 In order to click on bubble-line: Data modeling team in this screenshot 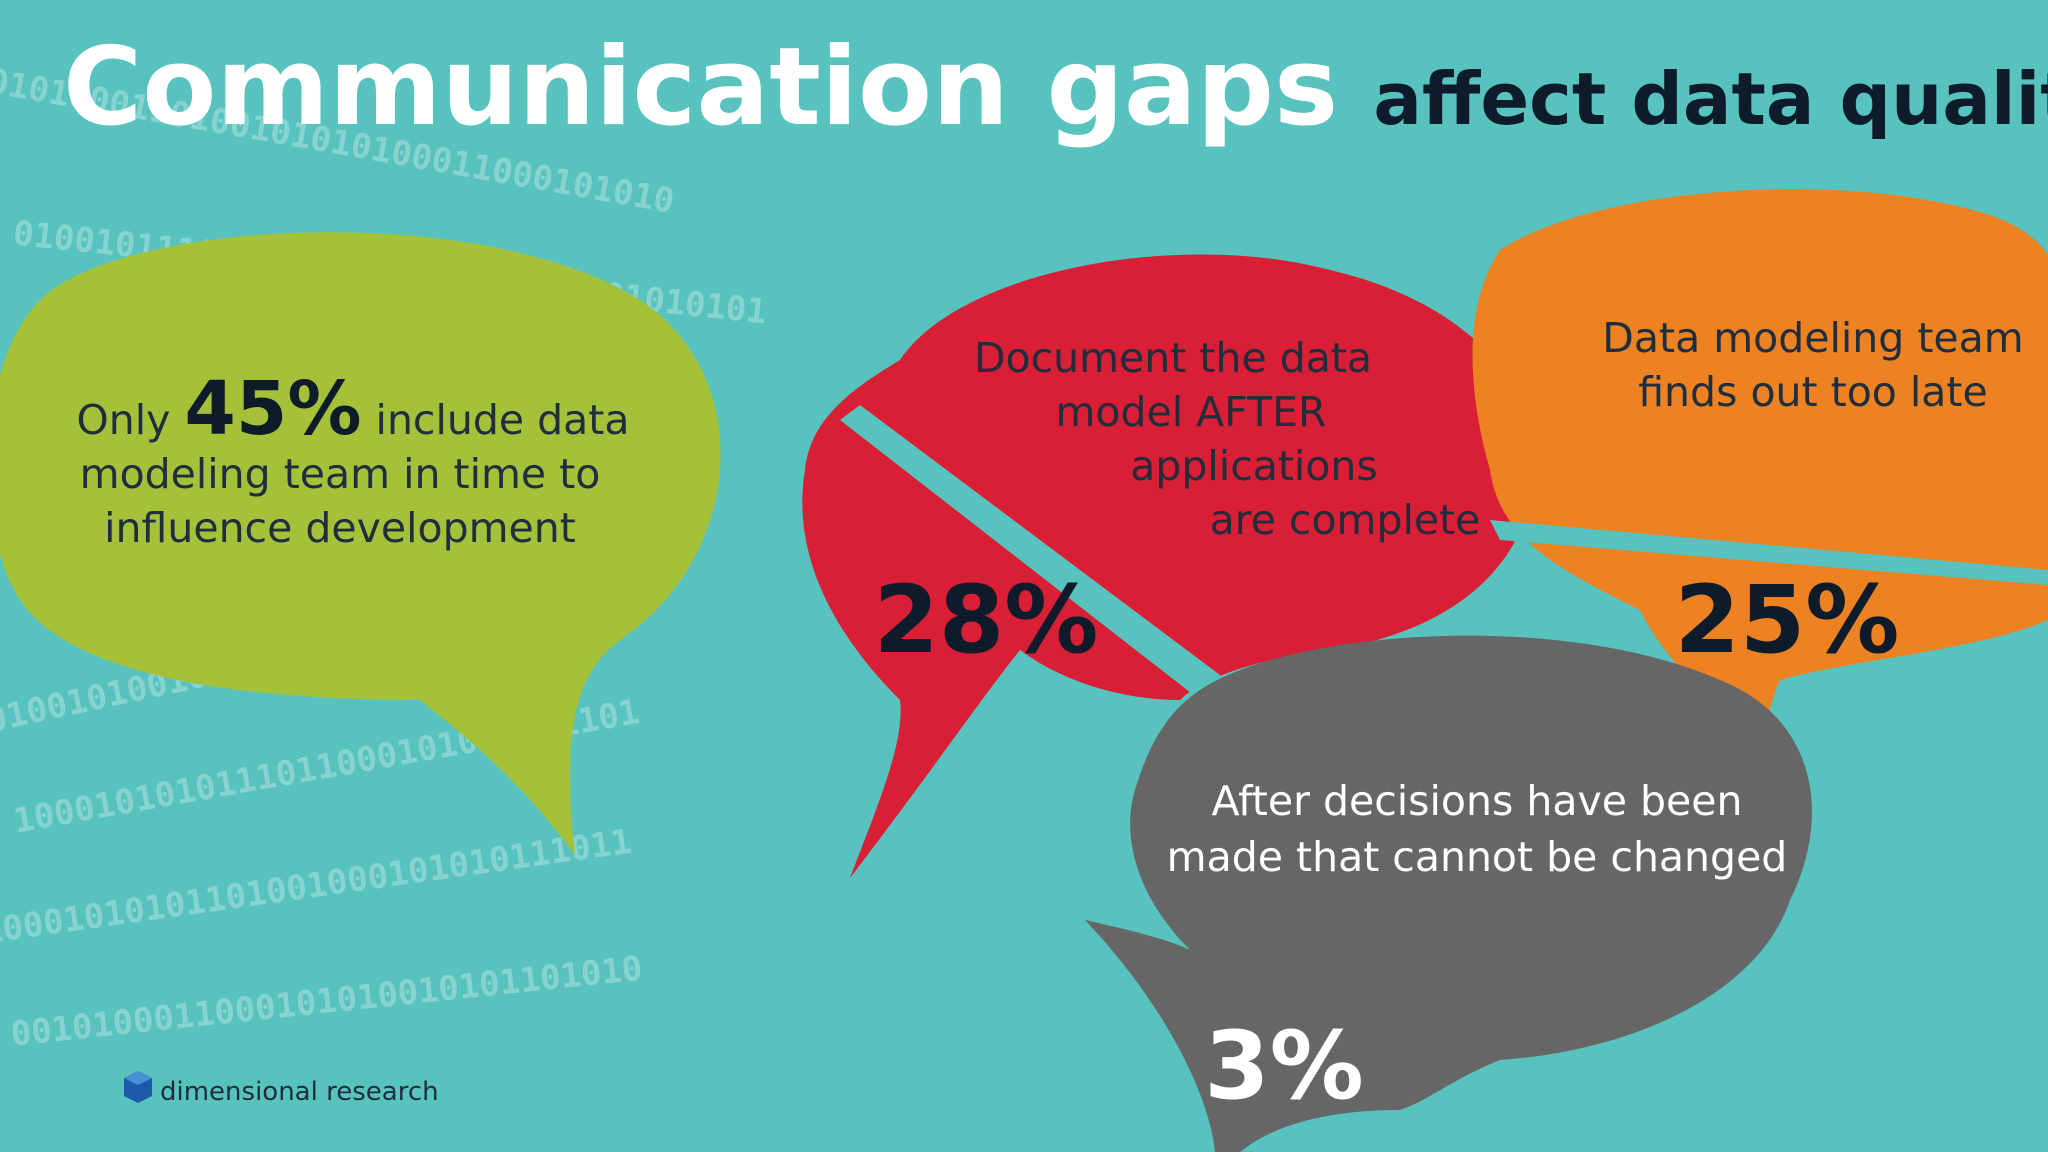, I will do `click(1812, 338)`.